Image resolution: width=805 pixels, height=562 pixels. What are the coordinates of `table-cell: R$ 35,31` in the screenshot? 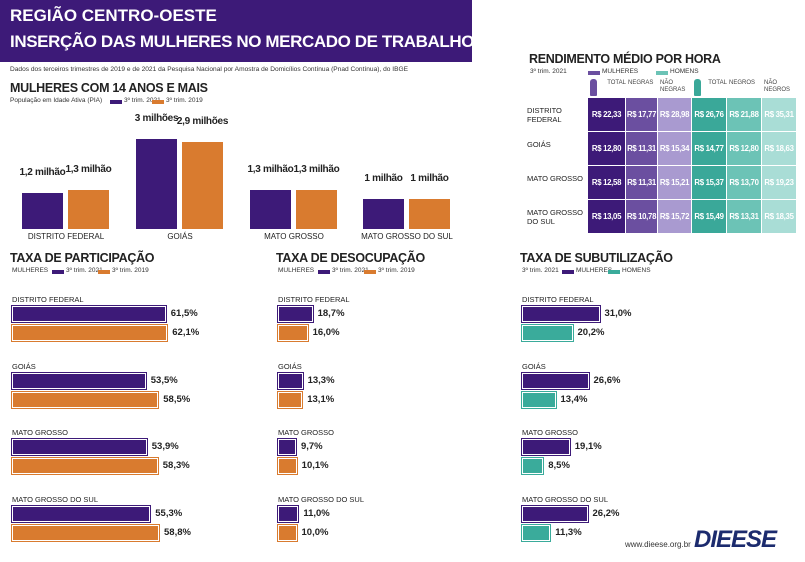 It's located at (779, 114).